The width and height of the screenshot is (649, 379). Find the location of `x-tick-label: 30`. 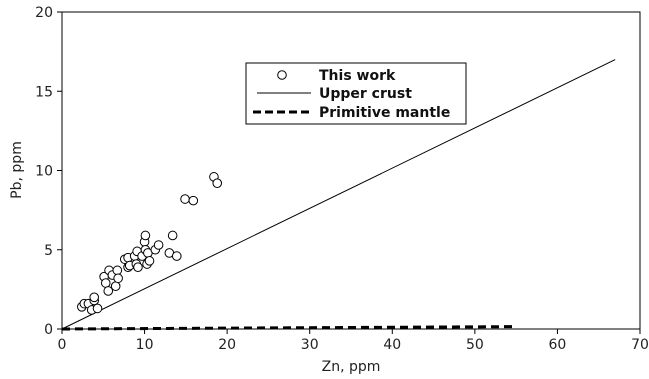

x-tick-label: 30 is located at coordinates (310, 345).